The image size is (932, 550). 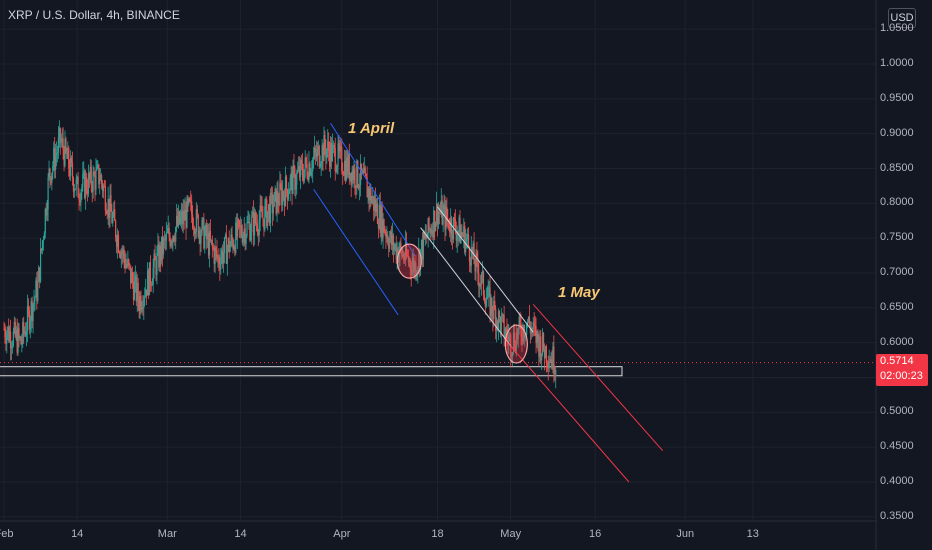 What do you see at coordinates (902, 18) in the screenshot?
I see `currency-button: USD` at bounding box center [902, 18].